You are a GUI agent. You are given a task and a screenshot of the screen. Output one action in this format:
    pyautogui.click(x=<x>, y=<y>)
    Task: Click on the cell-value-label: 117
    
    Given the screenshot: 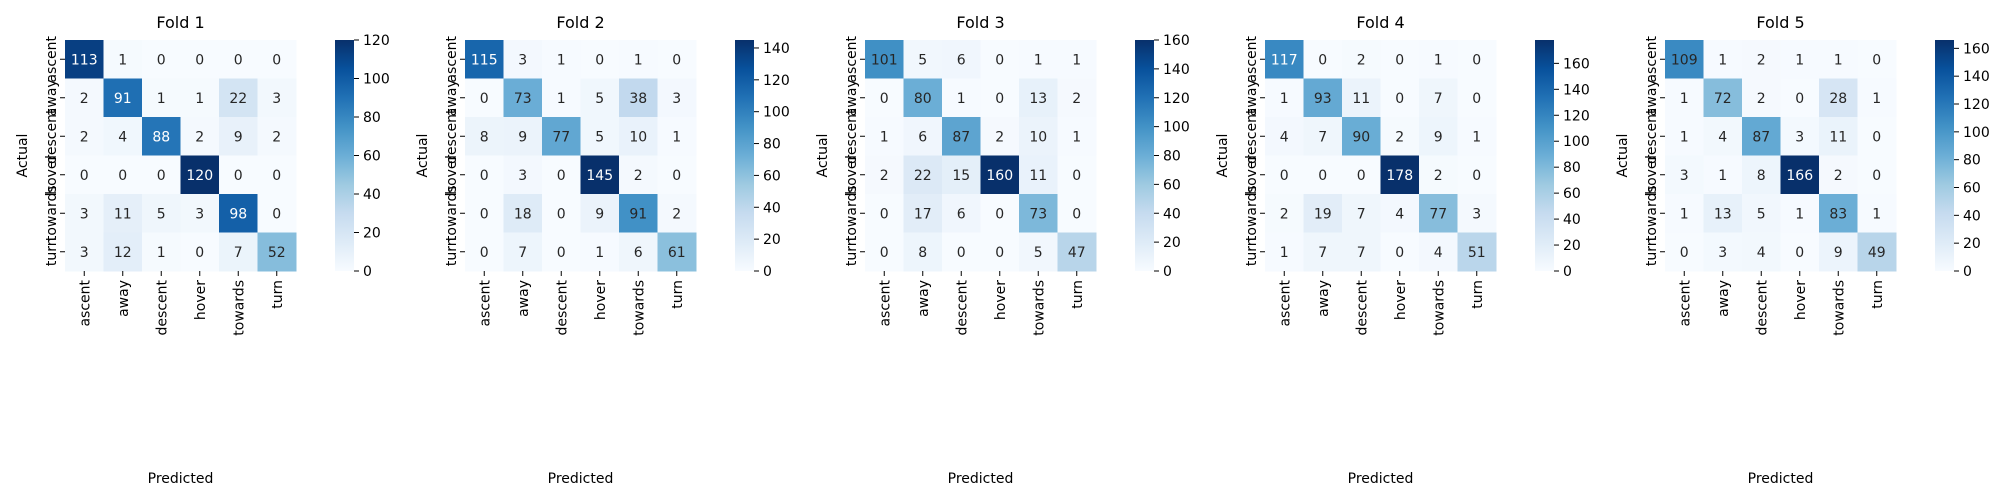 What is the action you would take?
    pyautogui.click(x=1284, y=60)
    